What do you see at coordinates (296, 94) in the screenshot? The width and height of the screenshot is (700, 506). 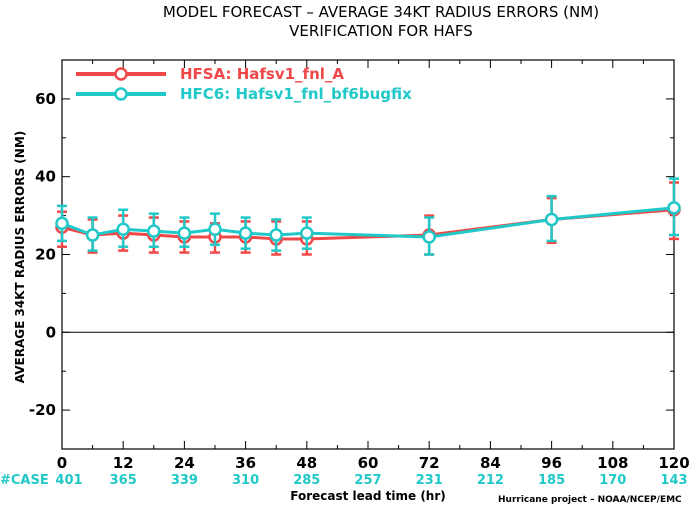 I see `legend-label: HFC6: Hafsv1_fnl_bf6bugfix` at bounding box center [296, 94].